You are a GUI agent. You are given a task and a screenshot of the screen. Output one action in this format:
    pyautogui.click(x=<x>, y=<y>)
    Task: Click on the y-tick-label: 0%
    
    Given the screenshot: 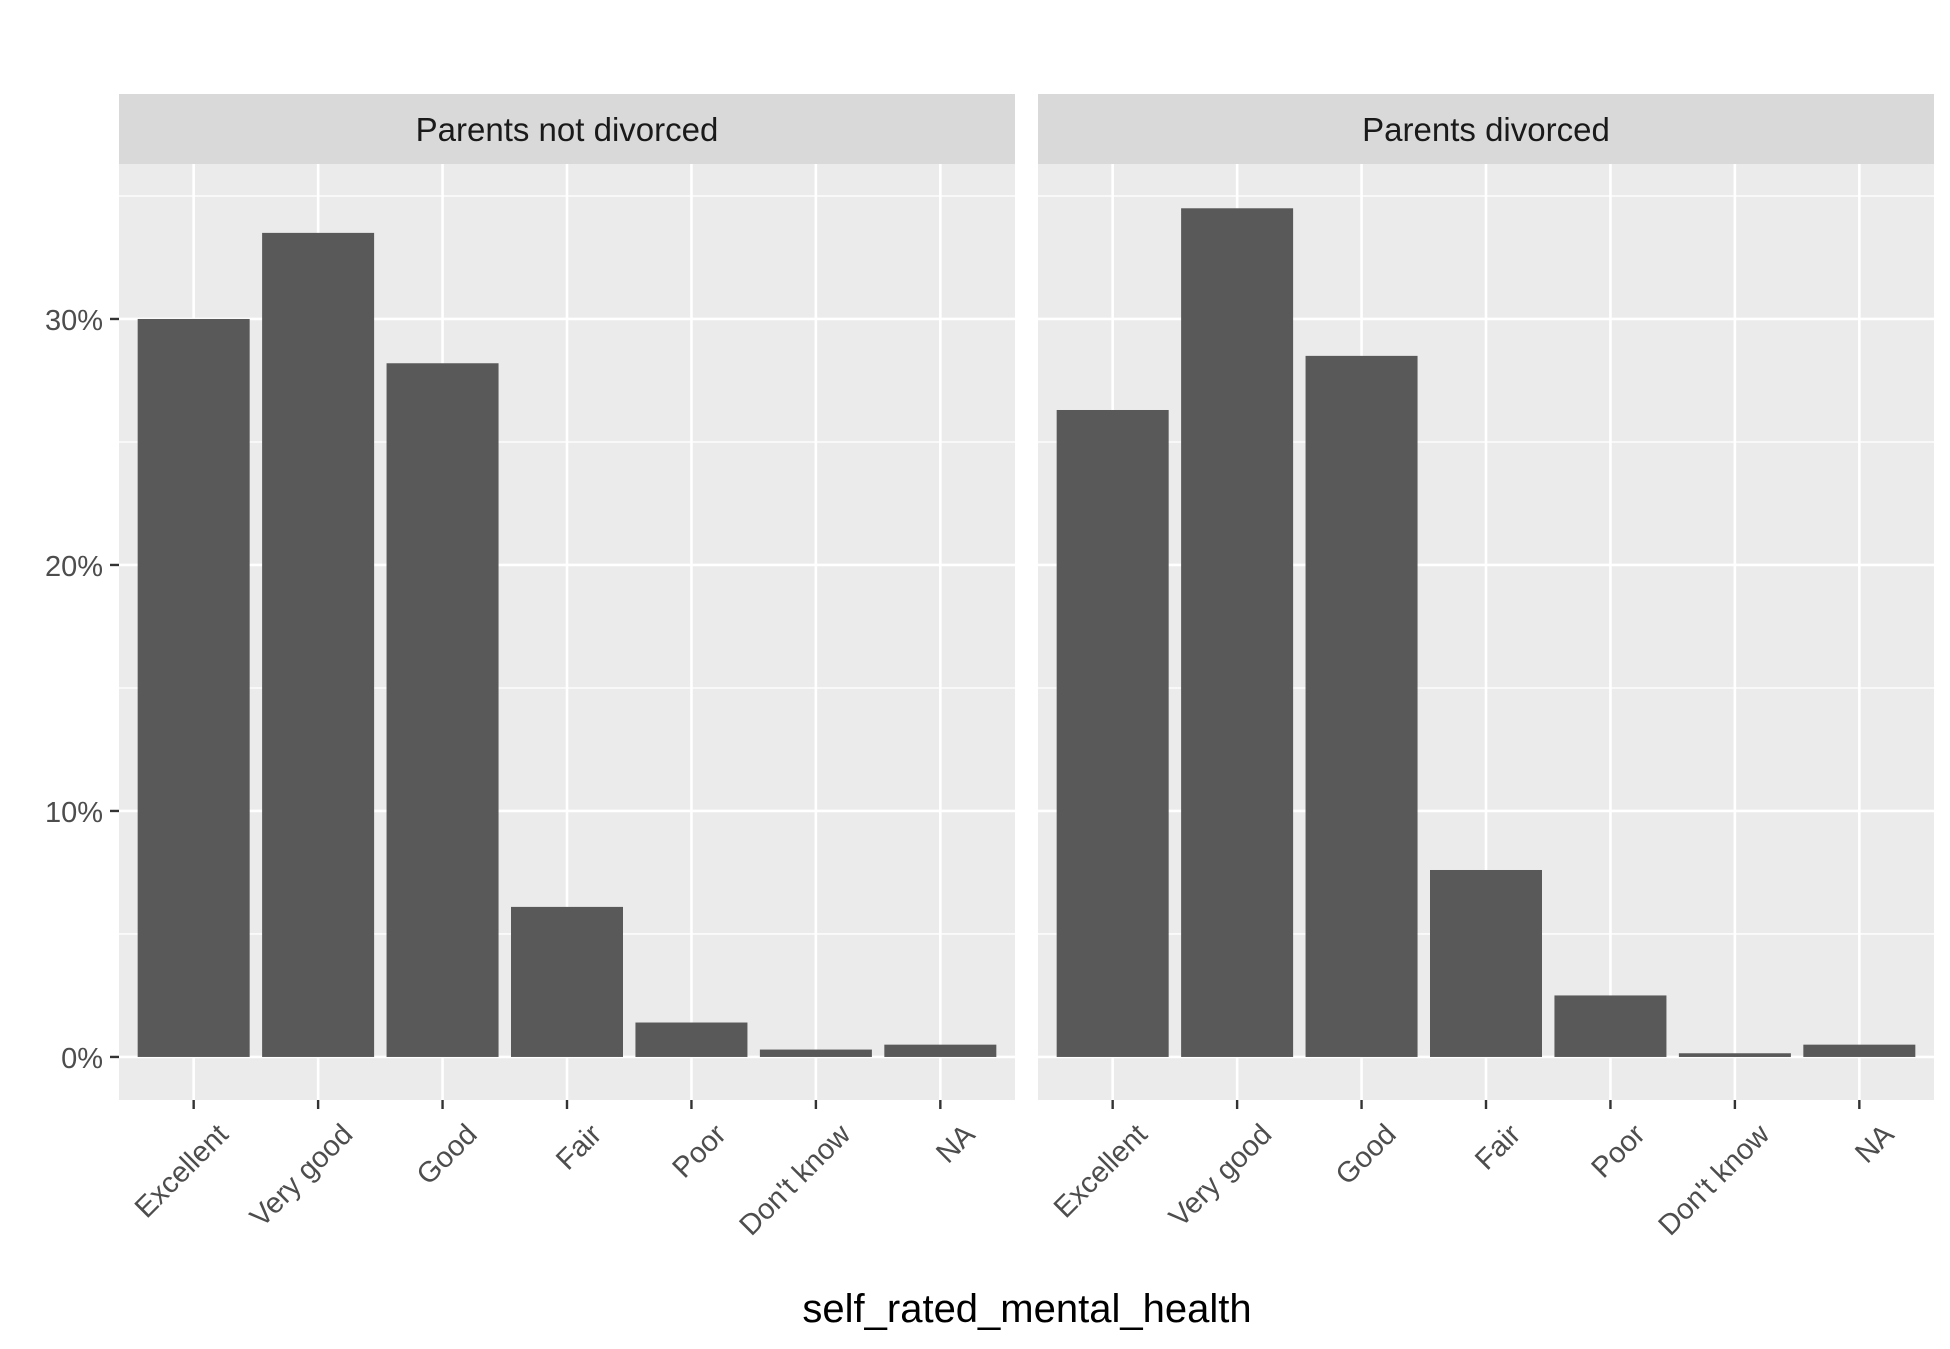 What is the action you would take?
    pyautogui.click(x=82, y=1059)
    